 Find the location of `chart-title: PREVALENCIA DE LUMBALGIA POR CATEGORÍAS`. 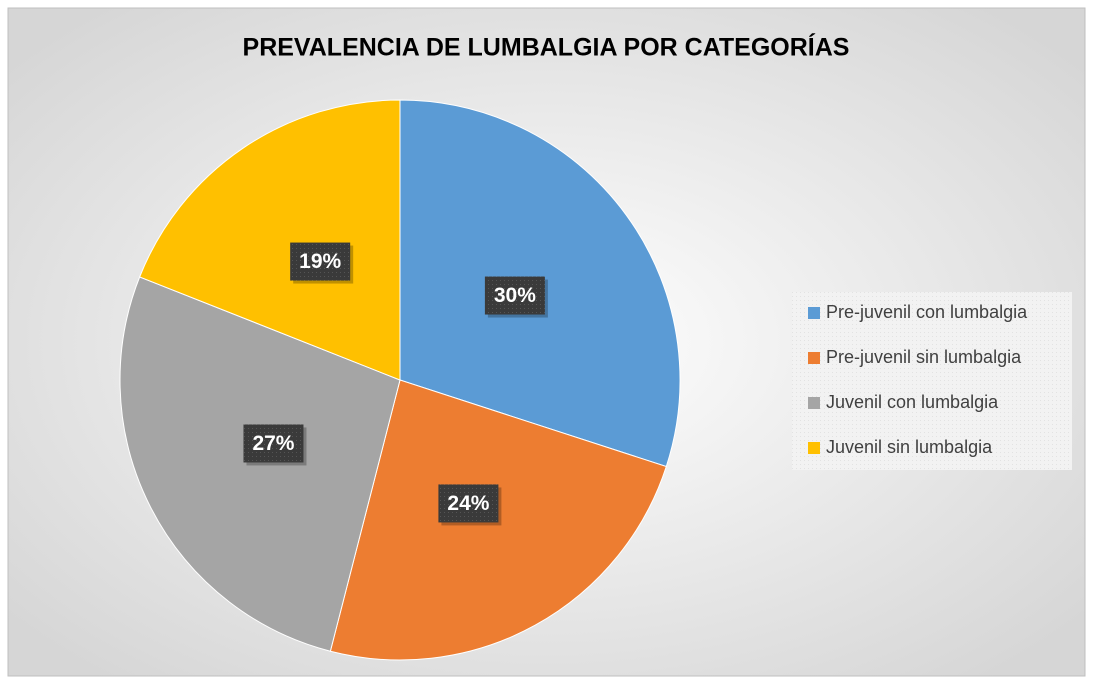

chart-title: PREVALENCIA DE LUMBALGIA POR CATEGORÍAS is located at coordinates (546, 47).